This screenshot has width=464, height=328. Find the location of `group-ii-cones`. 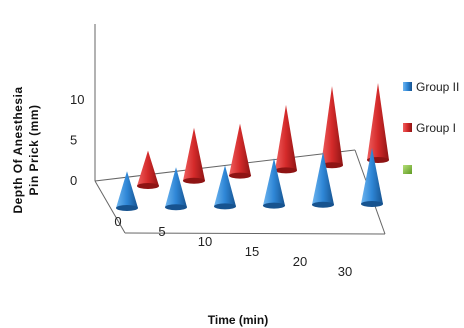

group-ii-cones is located at coordinates (249, 179).